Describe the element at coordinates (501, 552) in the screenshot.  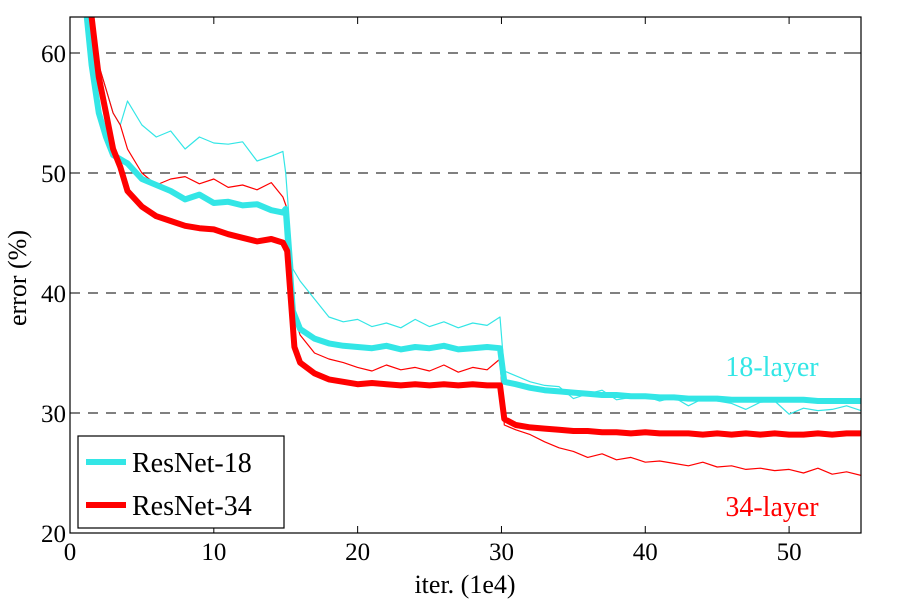
I see `x-tick-label: 30` at that location.